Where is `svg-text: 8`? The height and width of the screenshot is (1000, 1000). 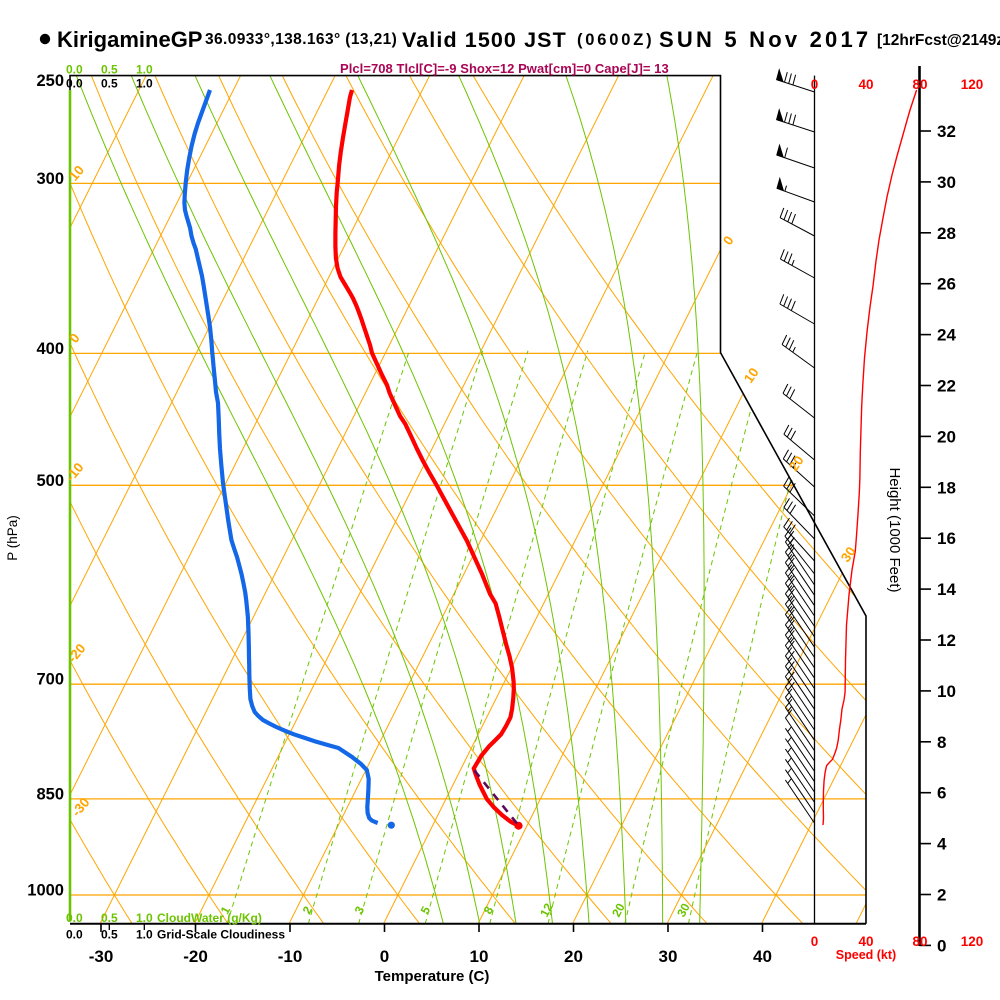 svg-text: 8 is located at coordinates (941, 742).